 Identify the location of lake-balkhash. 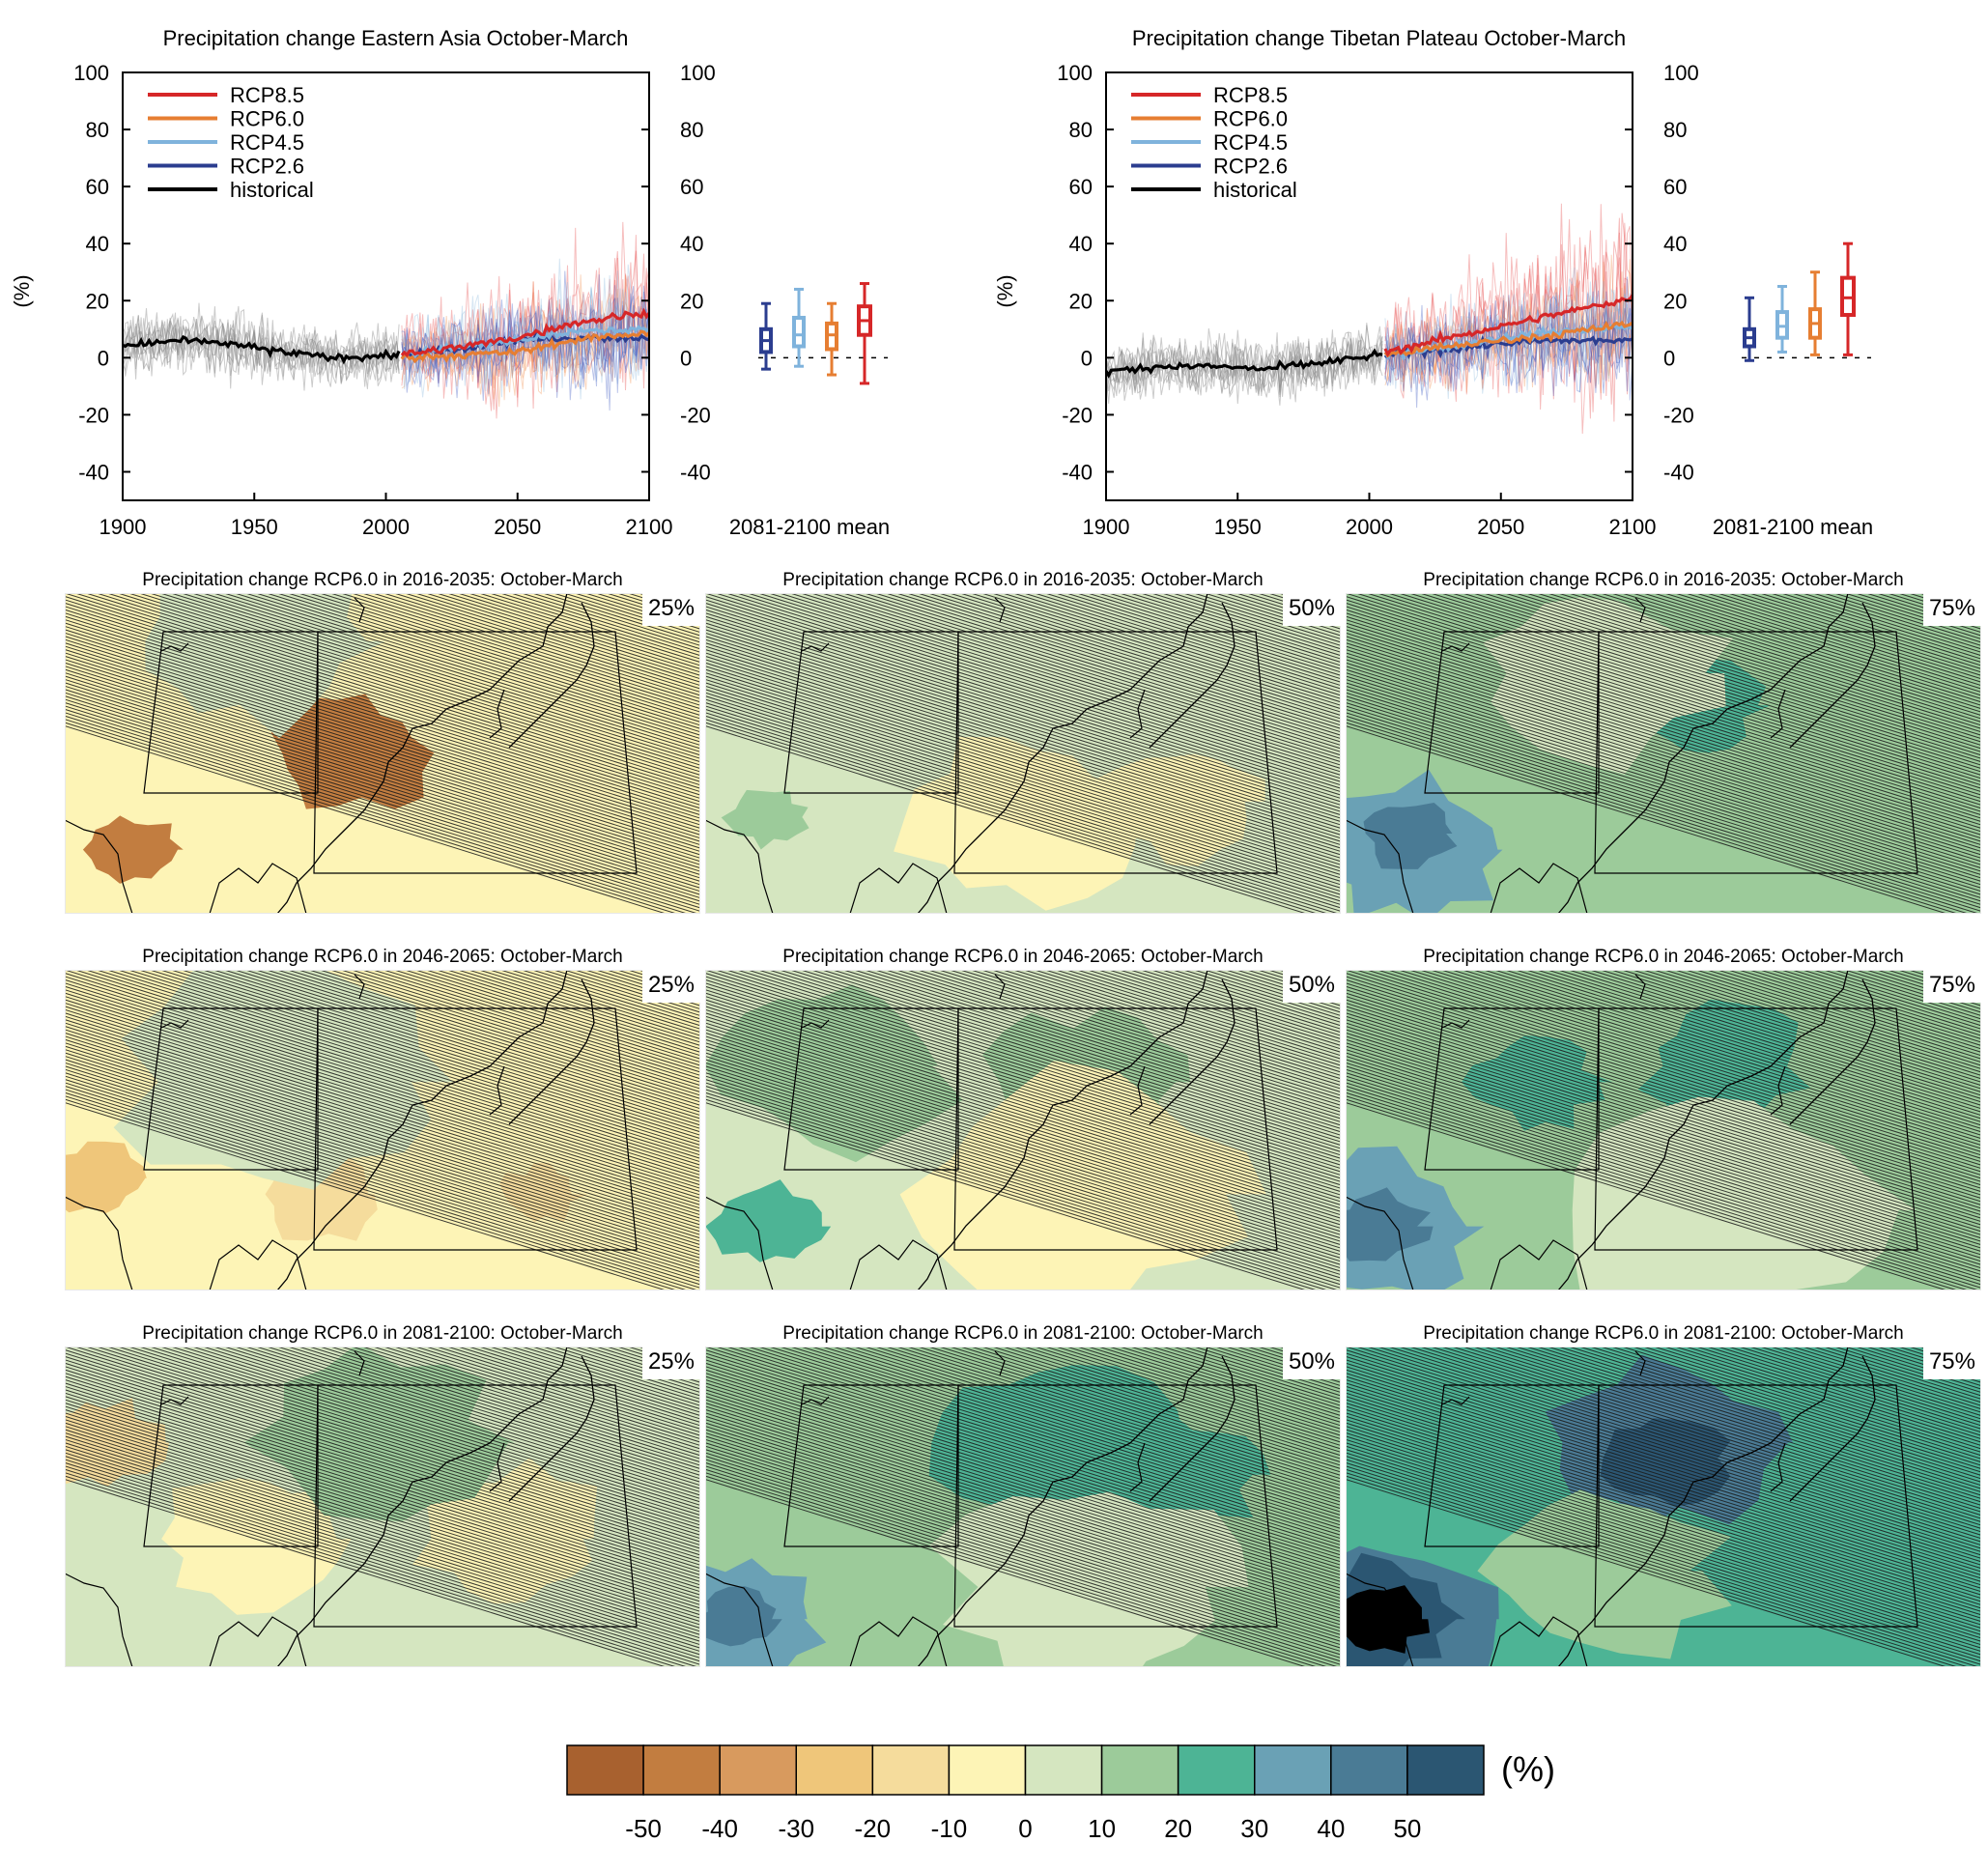
(815, 1024).